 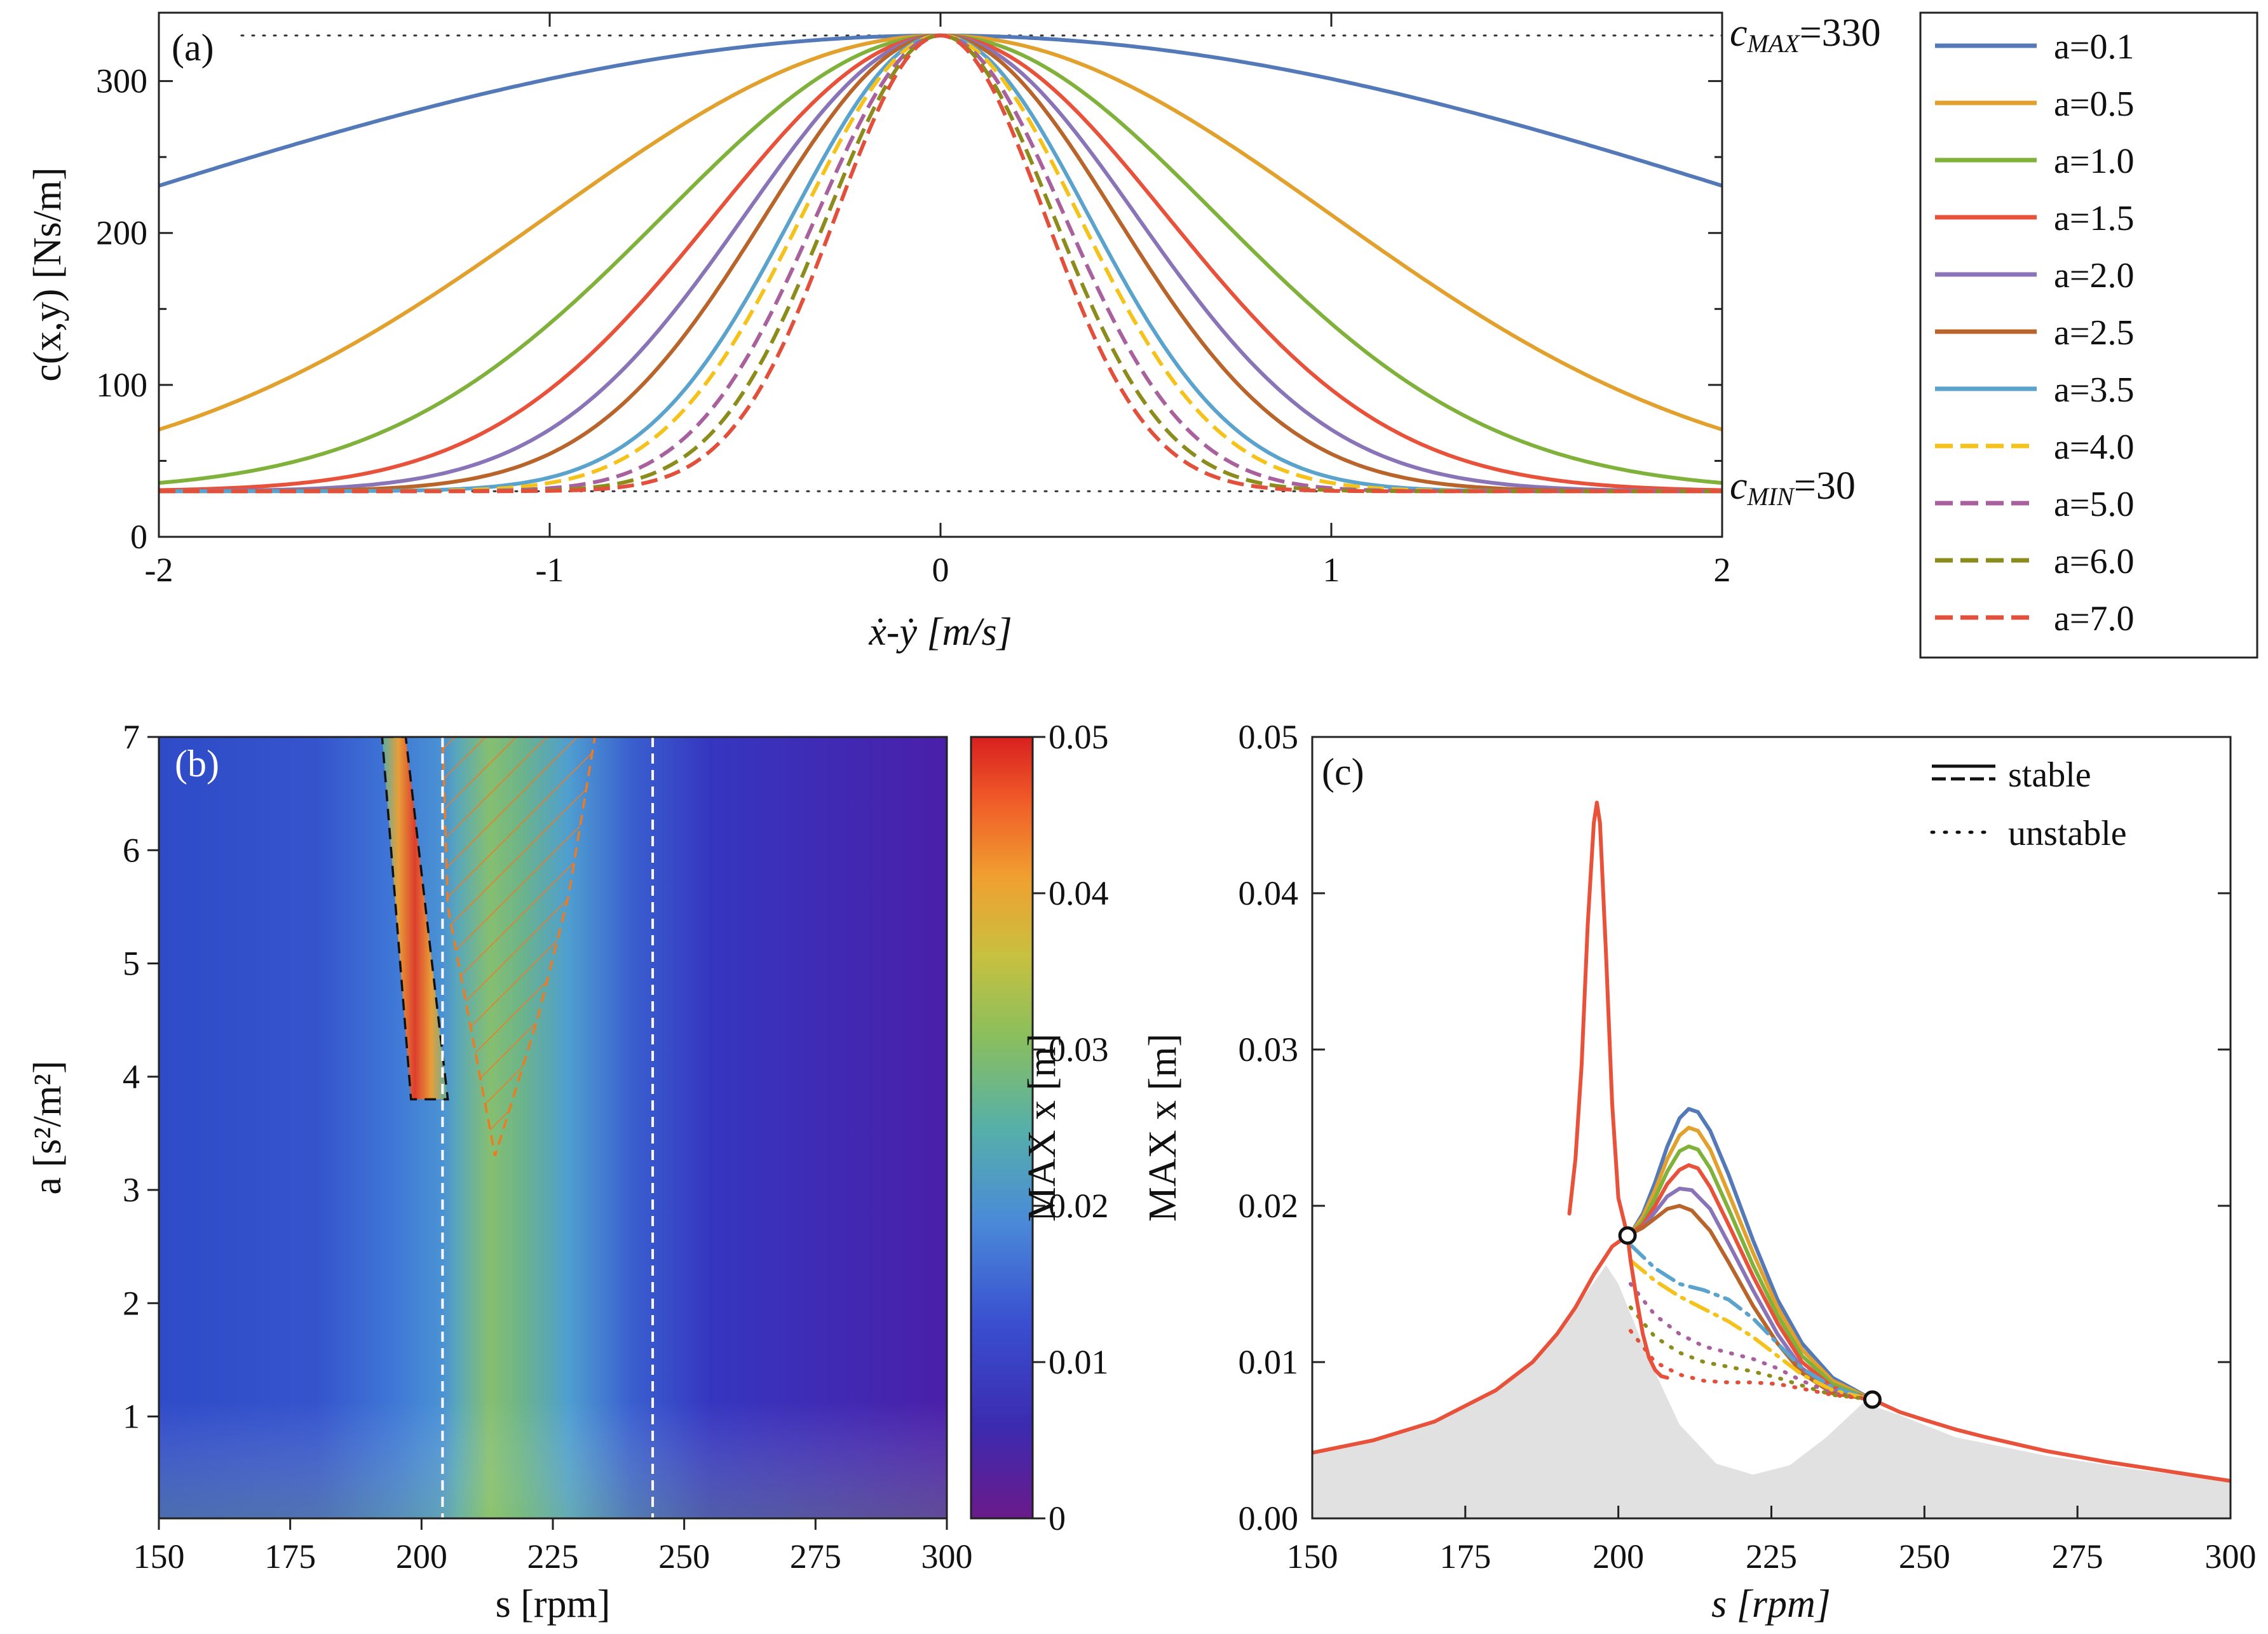 I want to click on a-xtick-label-2: 0, so click(x=940, y=570).